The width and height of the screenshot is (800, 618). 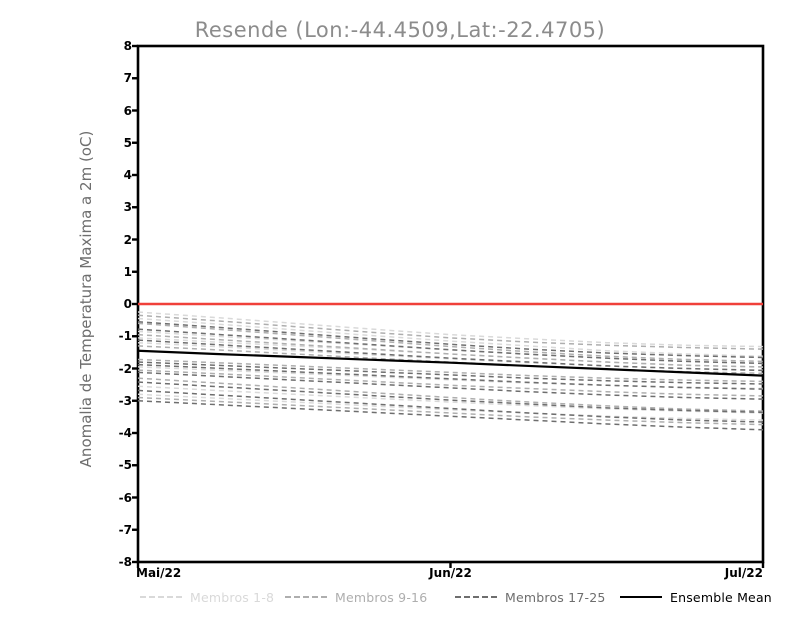 What do you see at coordinates (125, 368) in the screenshot?
I see `y-tick-label: -2` at bounding box center [125, 368].